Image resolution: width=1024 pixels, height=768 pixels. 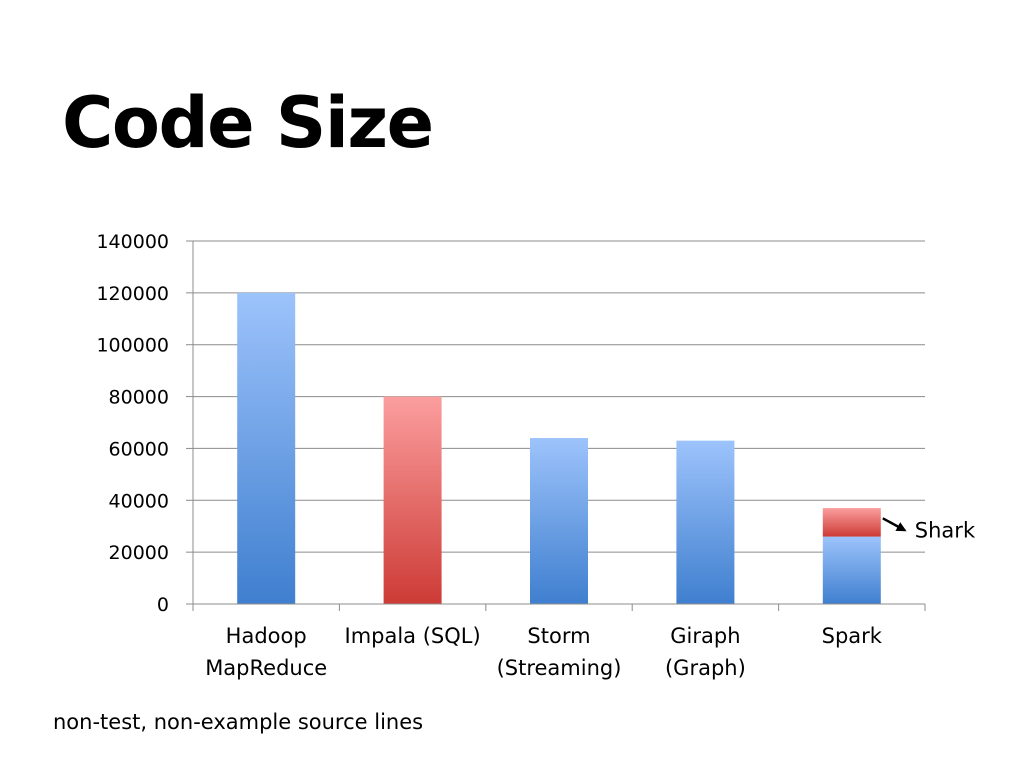 What do you see at coordinates (413, 636) in the screenshot?
I see `x-category-label: Impala (SQL)` at bounding box center [413, 636].